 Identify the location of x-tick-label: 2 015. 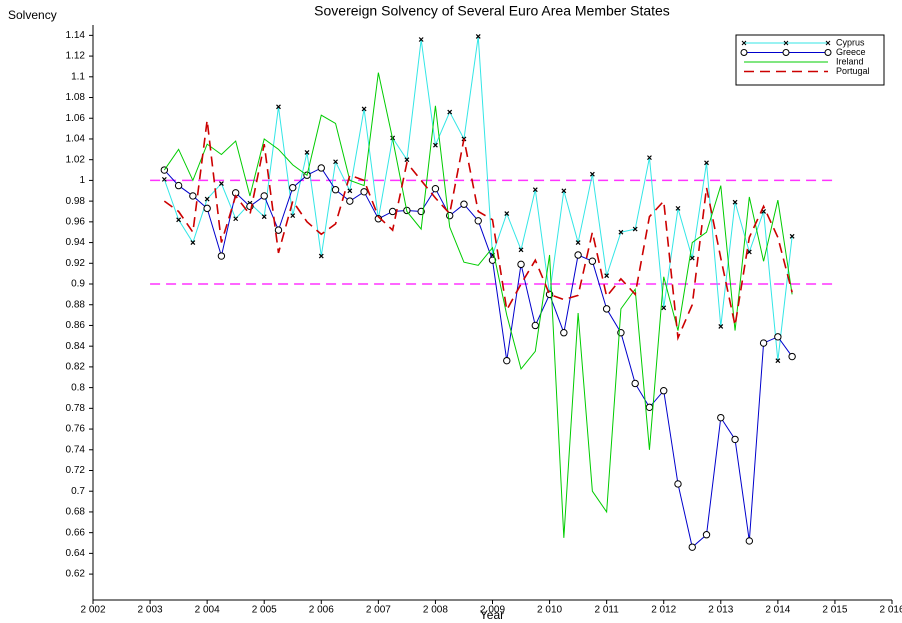
(834, 610).